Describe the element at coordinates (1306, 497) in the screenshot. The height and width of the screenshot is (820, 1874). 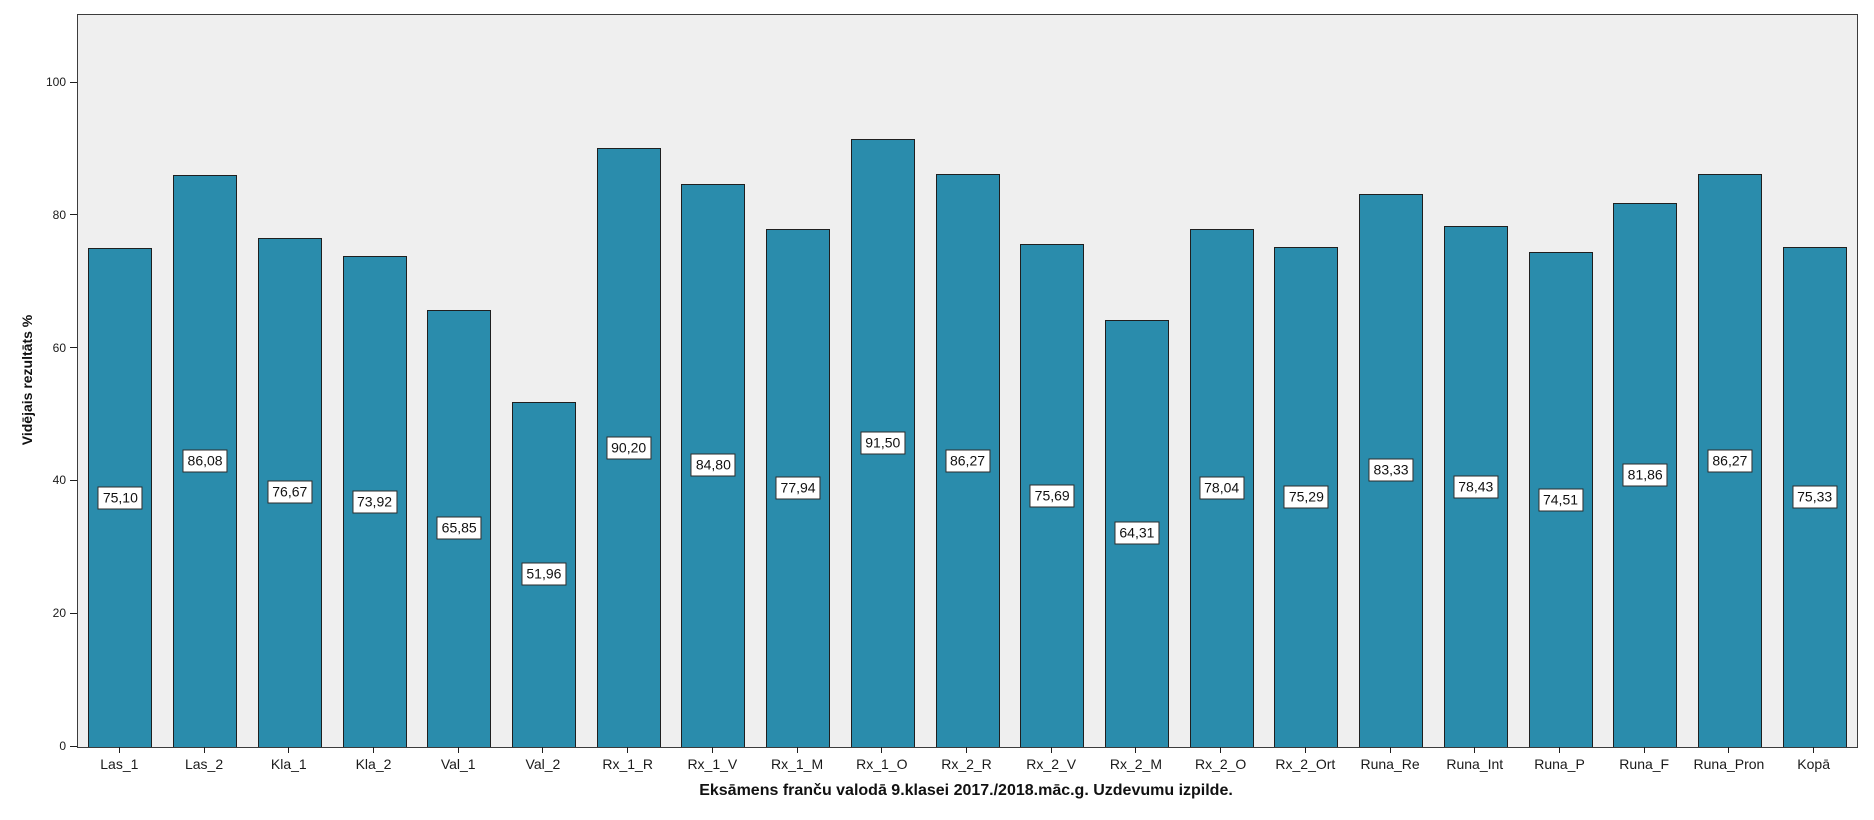
I see `value-label-Rx_2_Ort: 75,29` at that location.